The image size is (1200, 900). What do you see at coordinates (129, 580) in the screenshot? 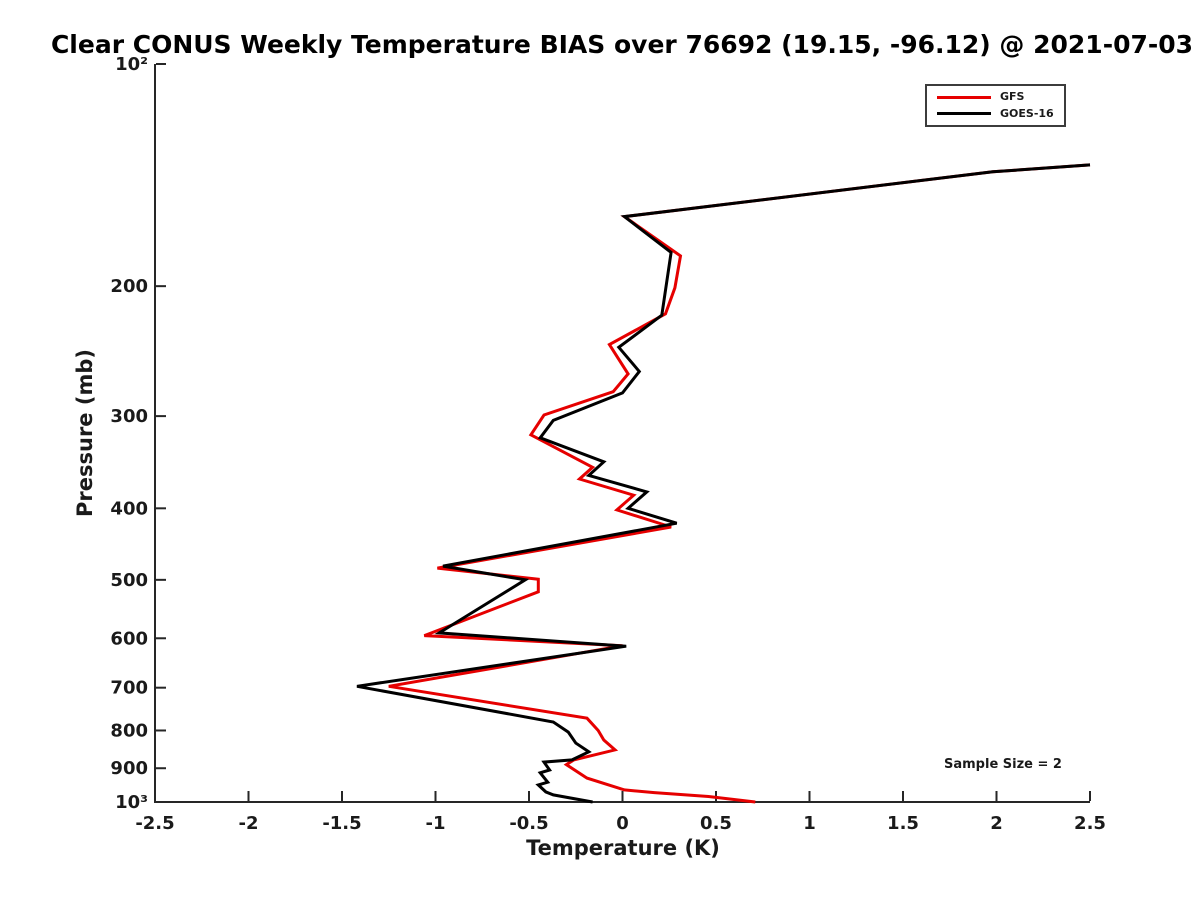
I see `y-tick-label: 500` at bounding box center [129, 580].